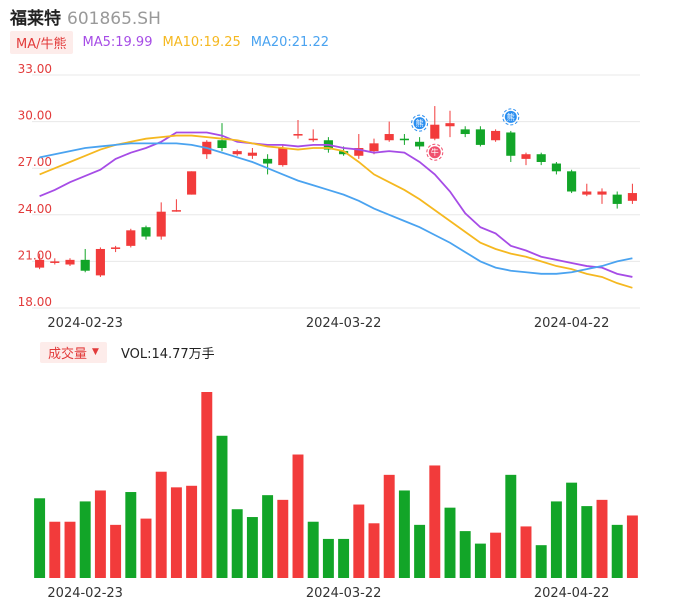 This screenshot has width=686, height=606. What do you see at coordinates (572, 323) in the screenshot?
I see `price-date-label: 2024-04-22` at bounding box center [572, 323].